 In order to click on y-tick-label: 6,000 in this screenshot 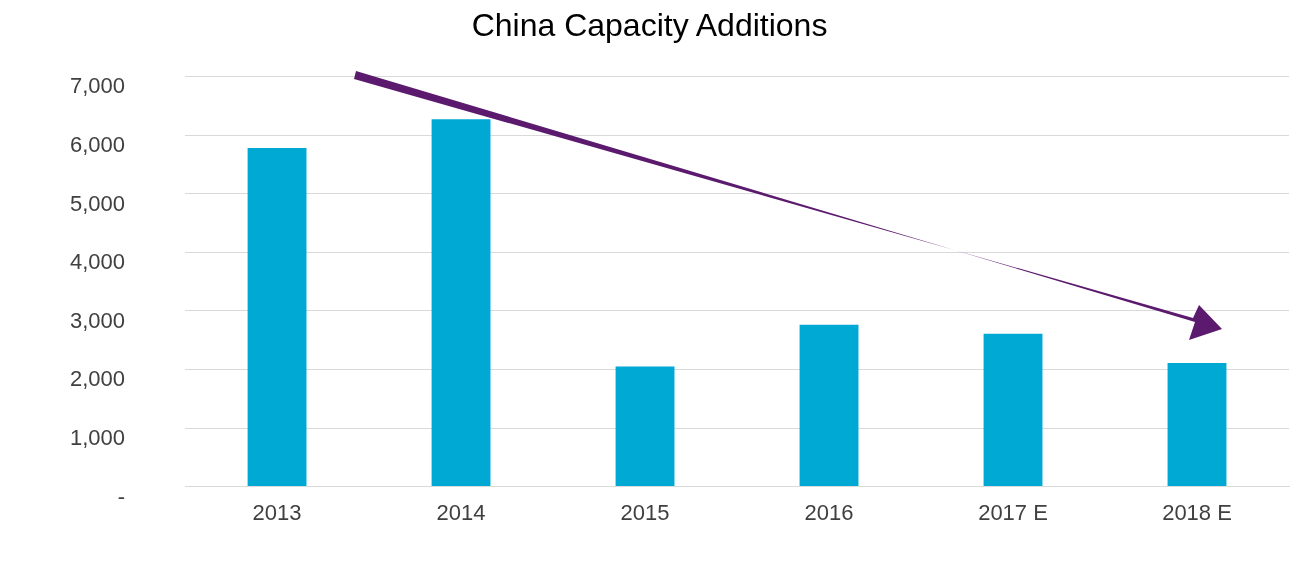, I will do `click(97, 145)`.